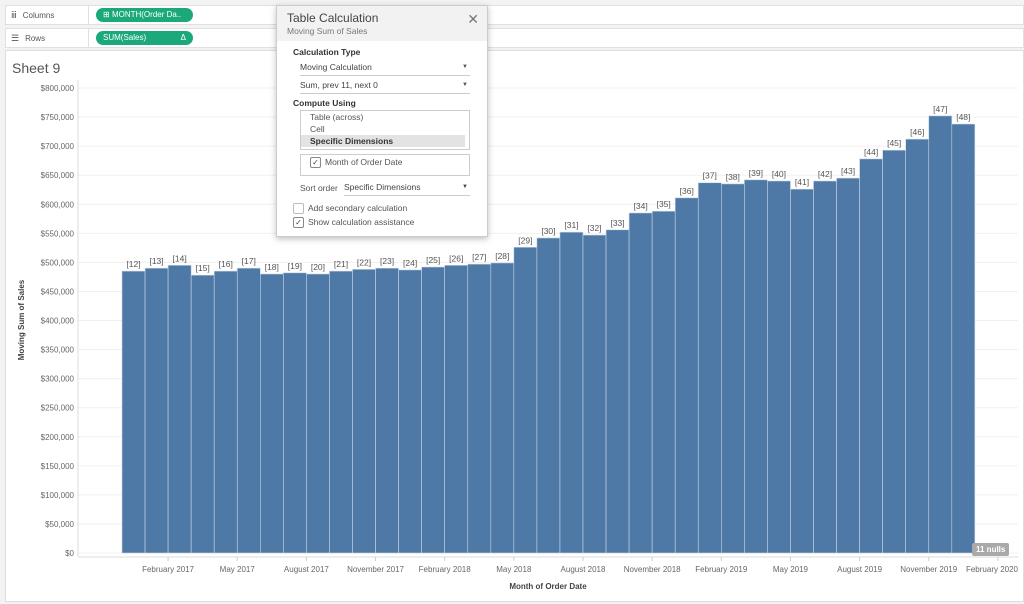  I want to click on x-tick-label: November 2017, so click(375, 569).